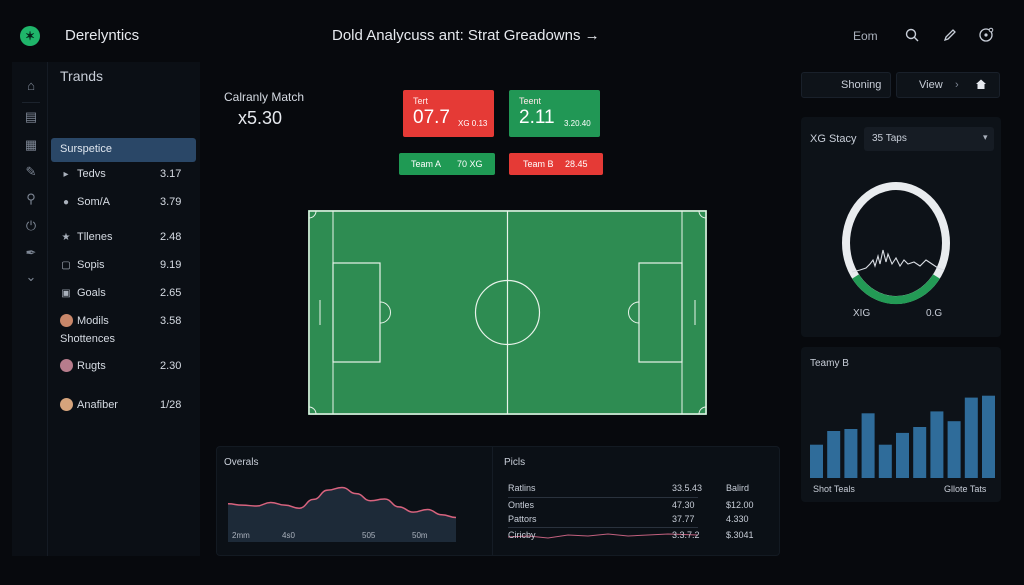  Describe the element at coordinates (124, 309) in the screenshot. I see `sidebar` at that location.